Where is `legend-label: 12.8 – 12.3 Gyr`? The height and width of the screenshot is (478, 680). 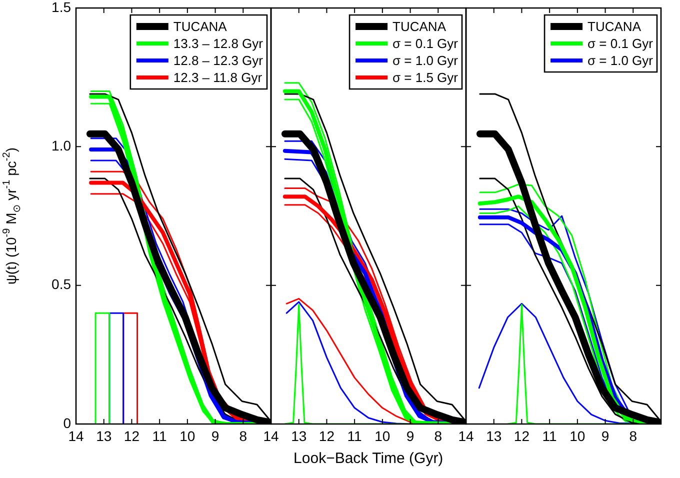 legend-label: 12.8 – 12.3 Gyr is located at coordinates (218, 60).